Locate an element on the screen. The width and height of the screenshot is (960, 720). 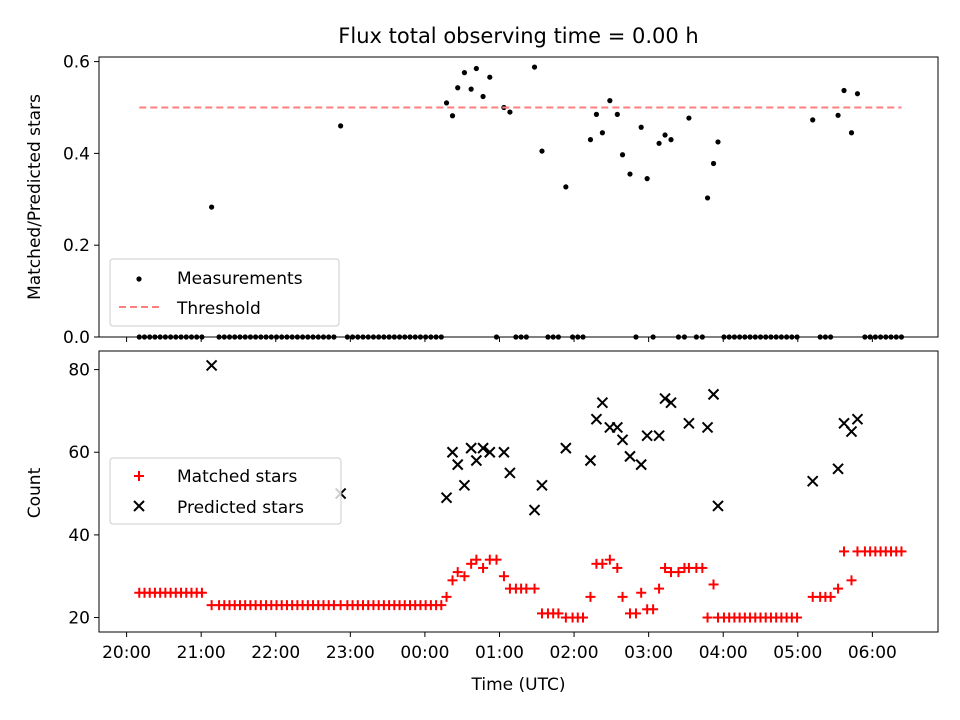
bottom-ytick-label: 20 is located at coordinates (79, 619).